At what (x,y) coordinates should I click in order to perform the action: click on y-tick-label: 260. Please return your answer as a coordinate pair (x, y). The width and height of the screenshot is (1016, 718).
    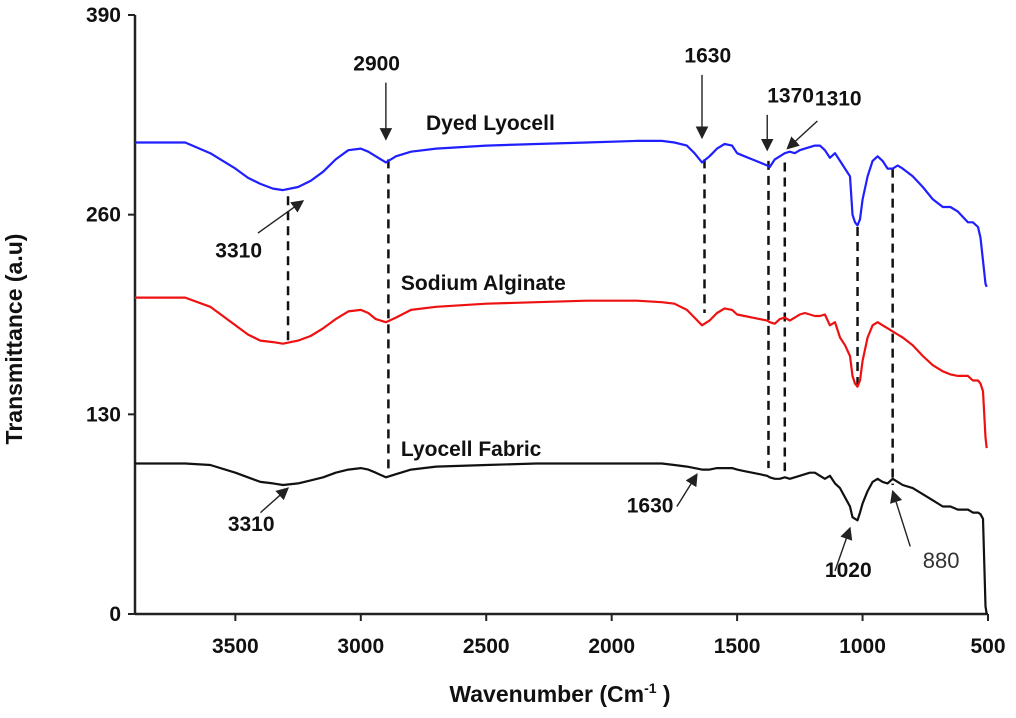
    Looking at the image, I should click on (103, 215).